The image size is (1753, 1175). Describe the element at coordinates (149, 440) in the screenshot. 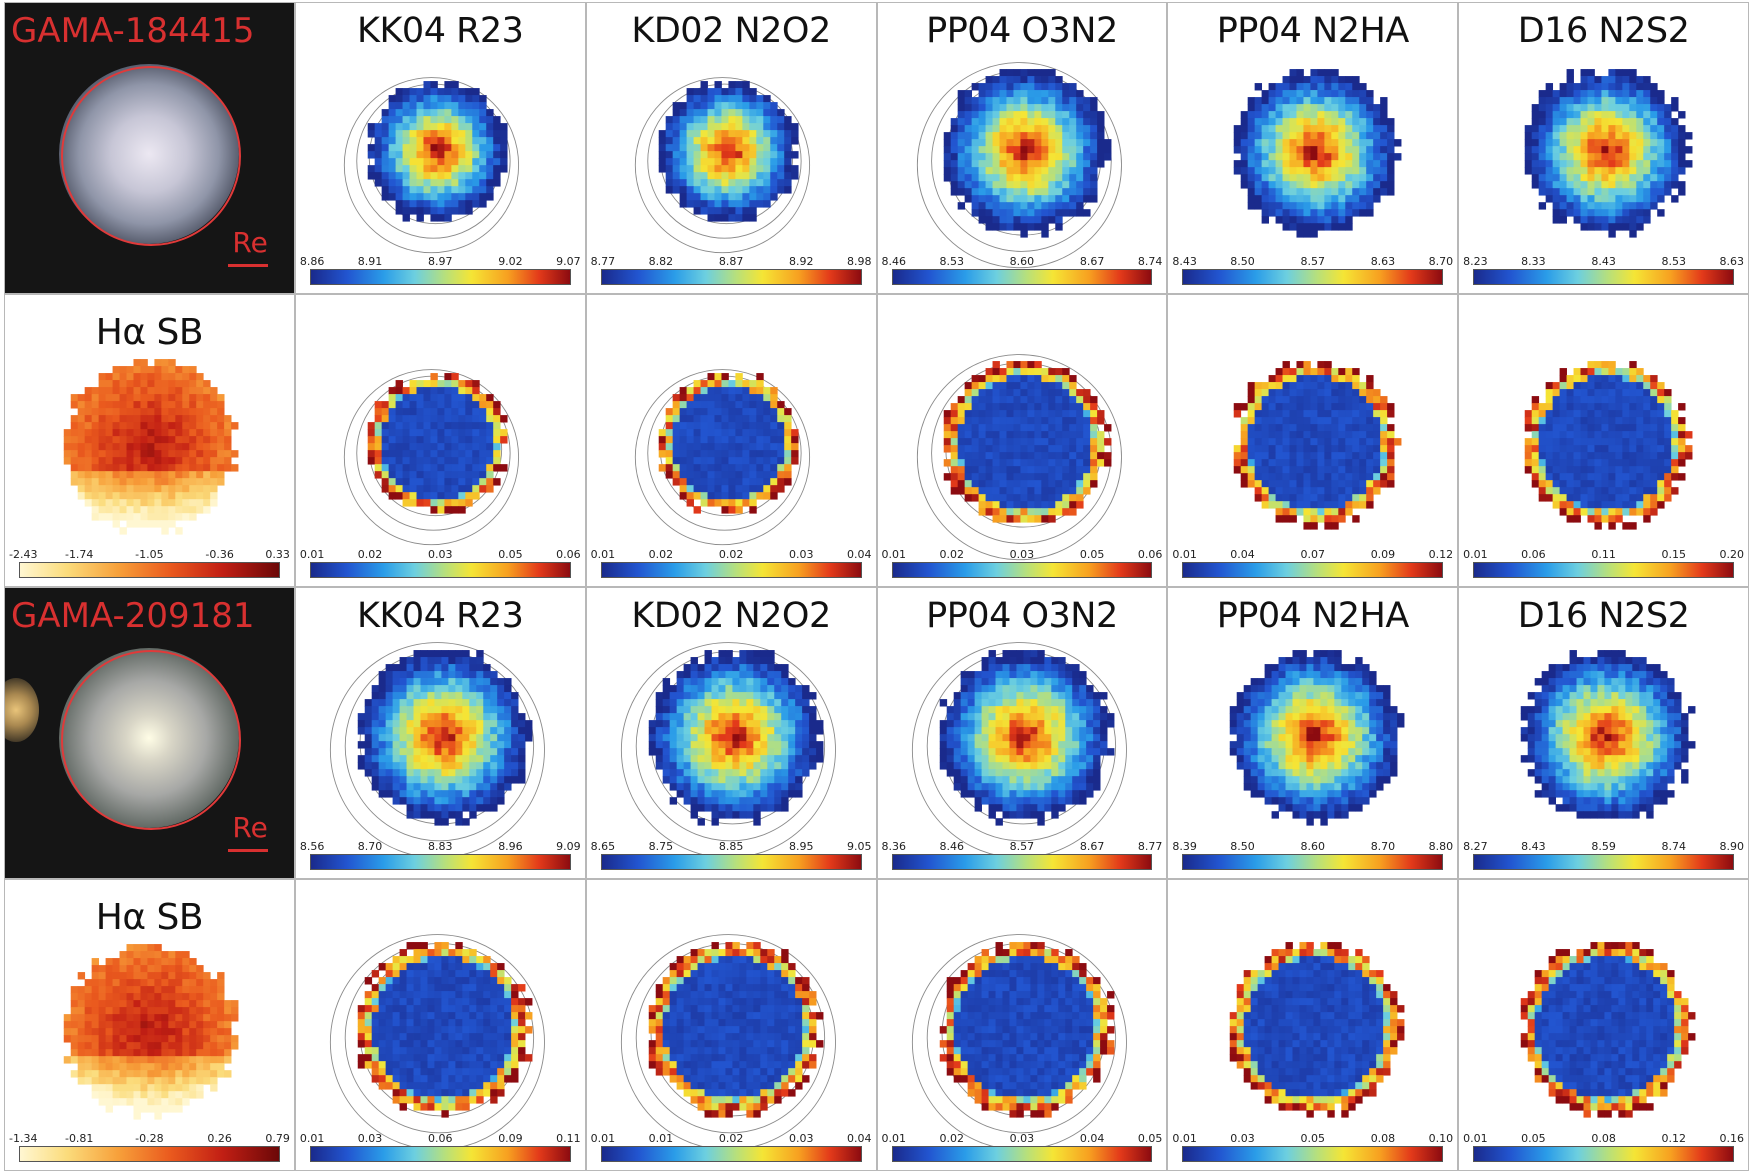

I see `ha-sb-panel: Hα SB -2.43 -1.74 -1.05 -0.36 0.33` at that location.